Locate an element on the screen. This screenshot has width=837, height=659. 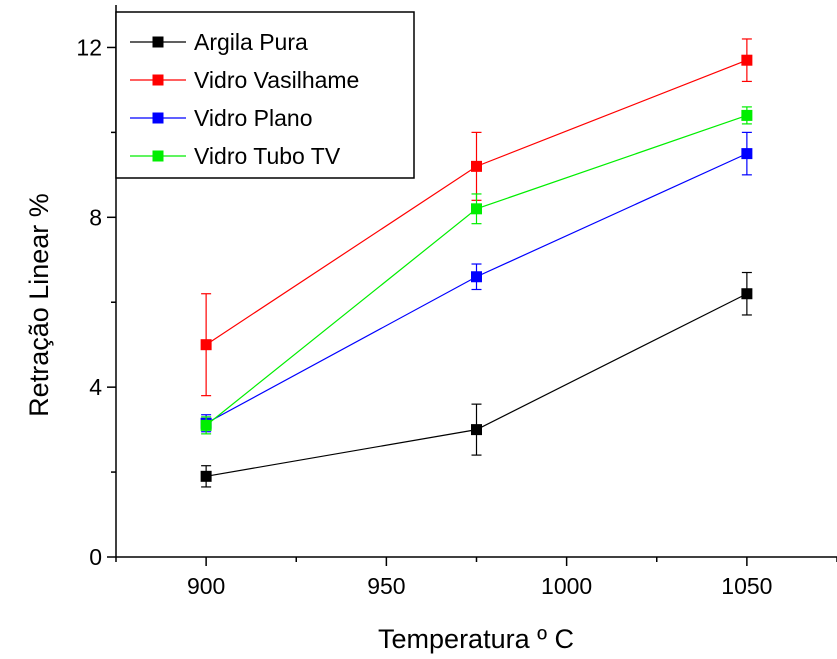
y-axis-title: Retração Linear % is located at coordinates (39, 305).